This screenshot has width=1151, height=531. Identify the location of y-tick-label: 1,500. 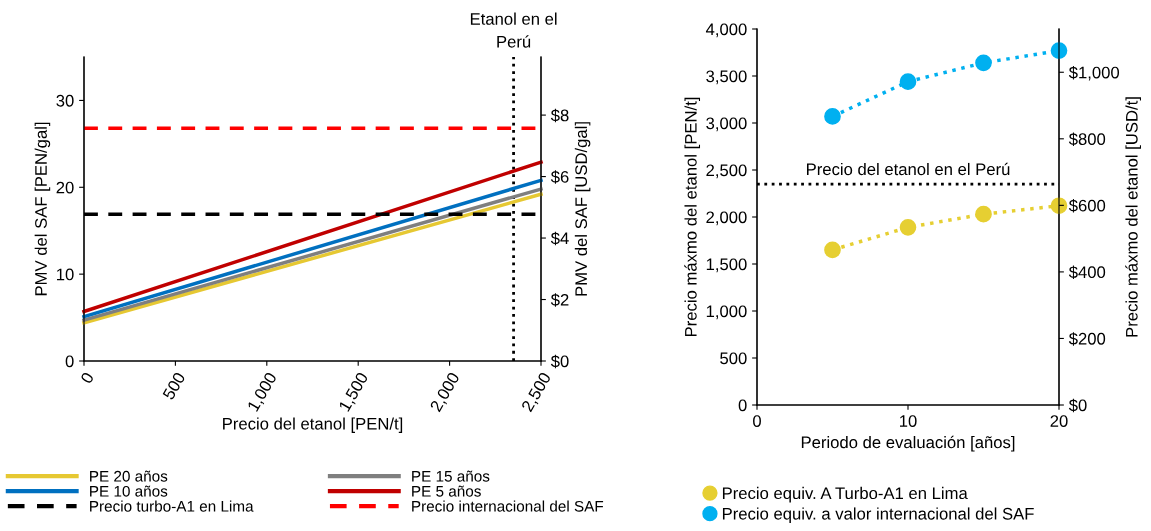
(726, 265).